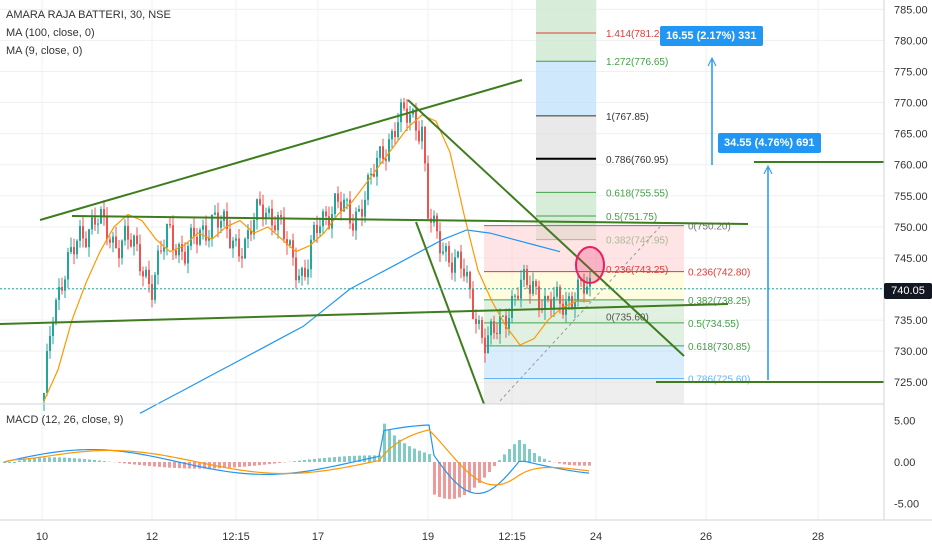 The height and width of the screenshot is (550, 932). Describe the element at coordinates (637, 193) in the screenshot. I see `fib-label: 0.618(755.55)` at that location.